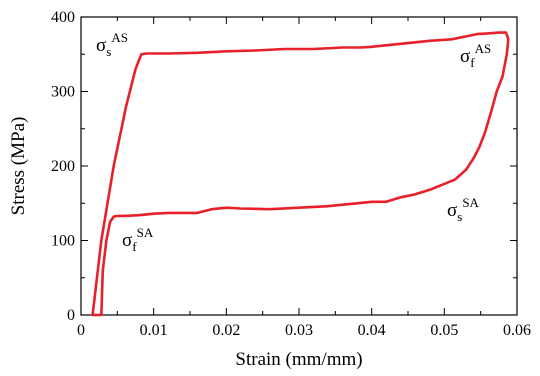 This screenshot has width=540, height=376. Describe the element at coordinates (517, 330) in the screenshot. I see `x-tick-label: 0.06` at that location.